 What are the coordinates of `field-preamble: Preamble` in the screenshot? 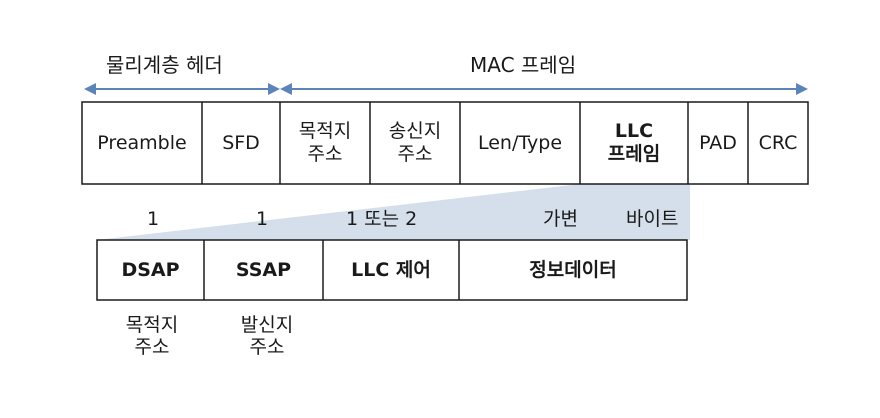 It's located at (142, 142).